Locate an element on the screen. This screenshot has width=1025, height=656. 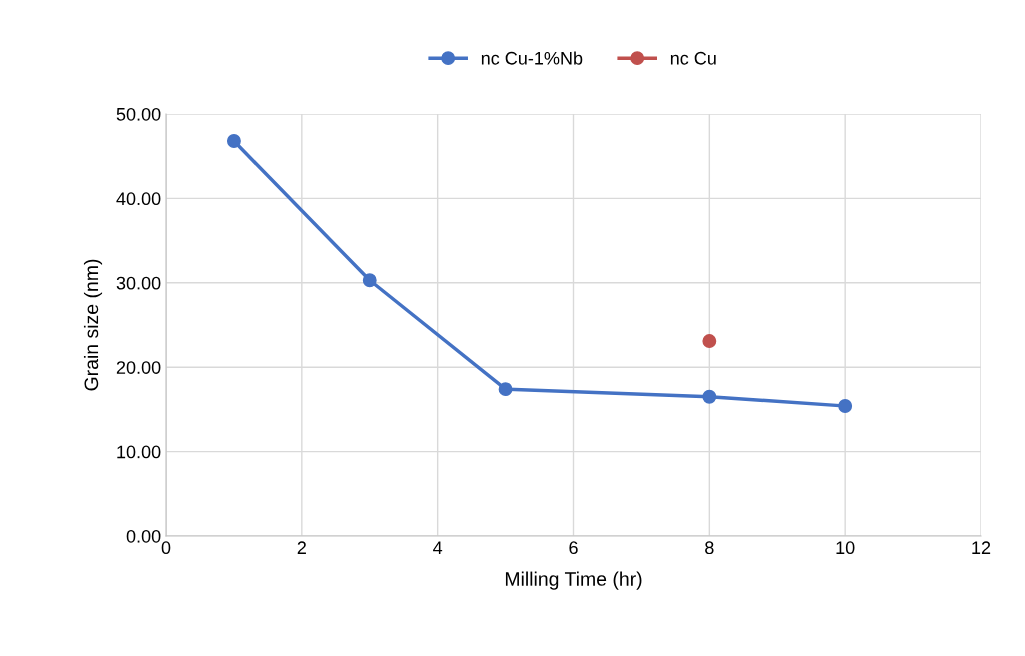
y-tick-label: 40.00 is located at coordinates (138, 199).